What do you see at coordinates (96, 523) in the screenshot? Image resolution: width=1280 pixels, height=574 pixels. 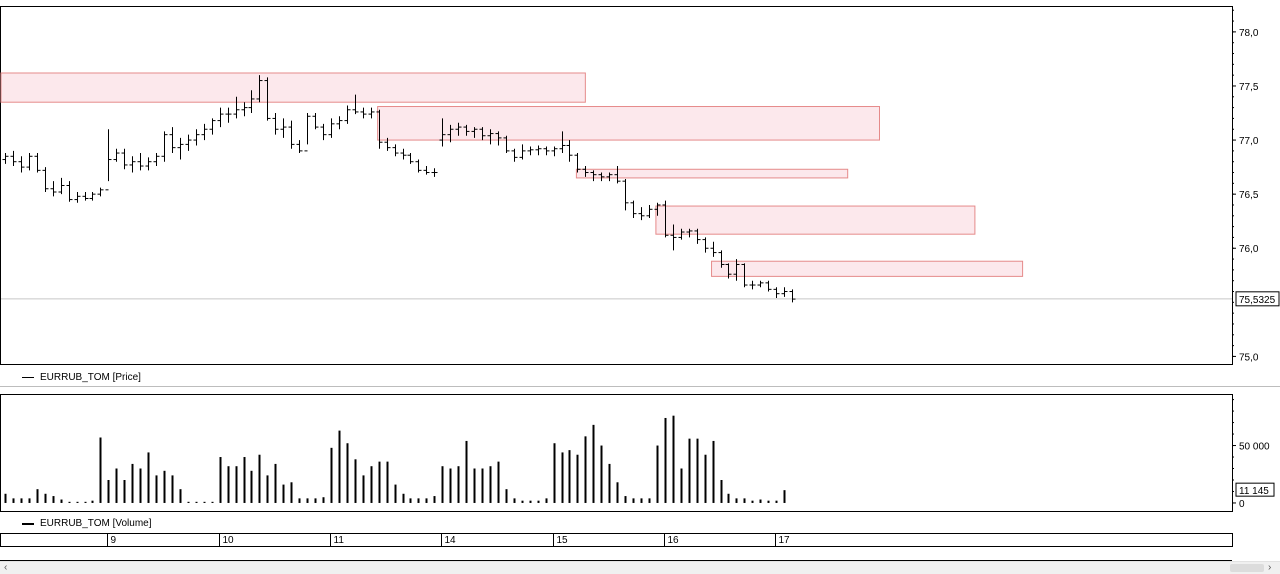 I see `volume-legend-label: EURRUB_TOM [Volume]` at bounding box center [96, 523].